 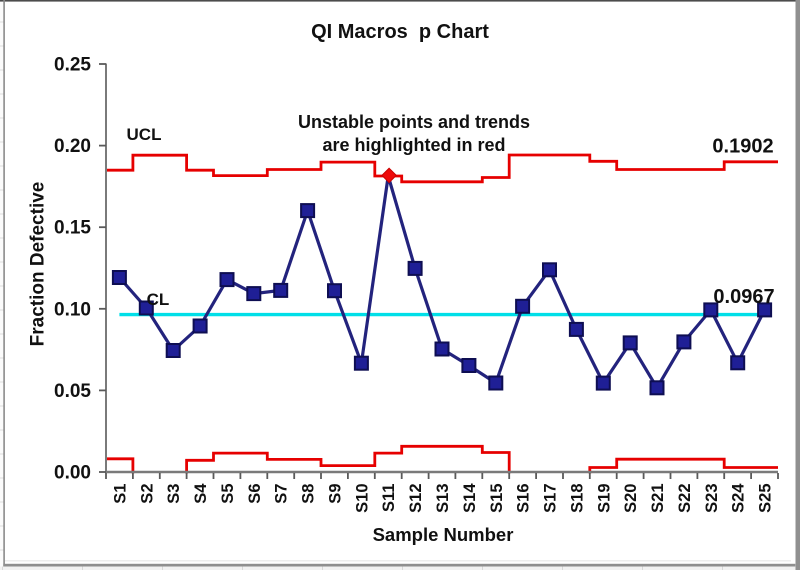 I want to click on svg-text: S21, so click(x=658, y=498).